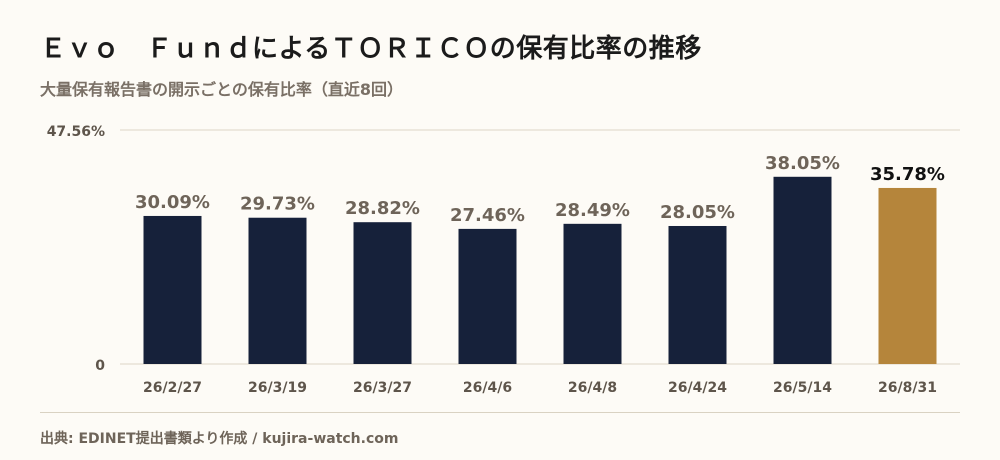 The image size is (1000, 460). What do you see at coordinates (382, 388) in the screenshot?
I see `x-tick-label: 26/3/27` at bounding box center [382, 388].